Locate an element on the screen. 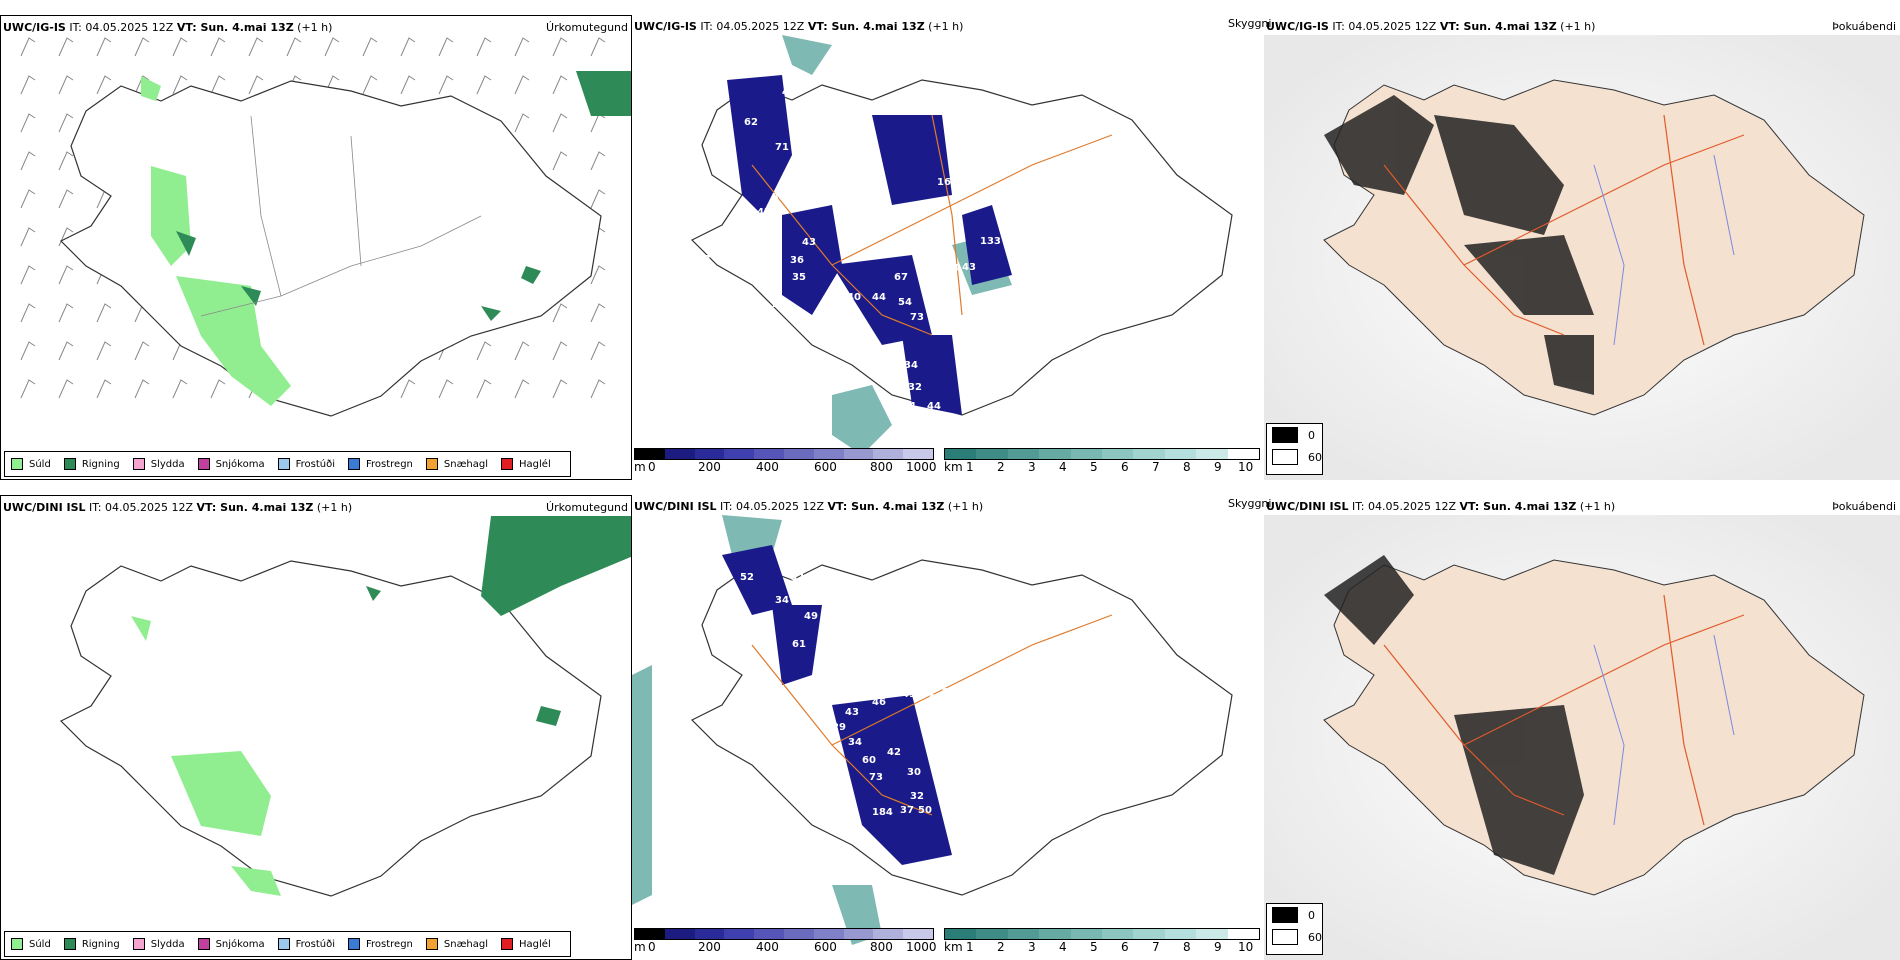 This screenshot has width=1900, height=960. cloud-number: 47 is located at coordinates (779, 334).